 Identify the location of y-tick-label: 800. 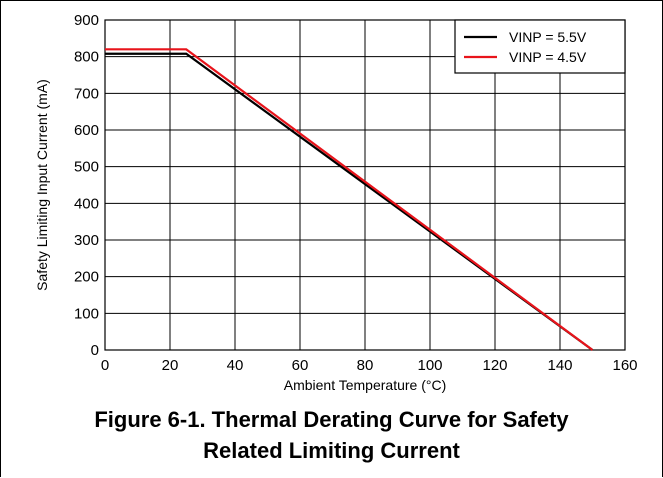
(86, 57).